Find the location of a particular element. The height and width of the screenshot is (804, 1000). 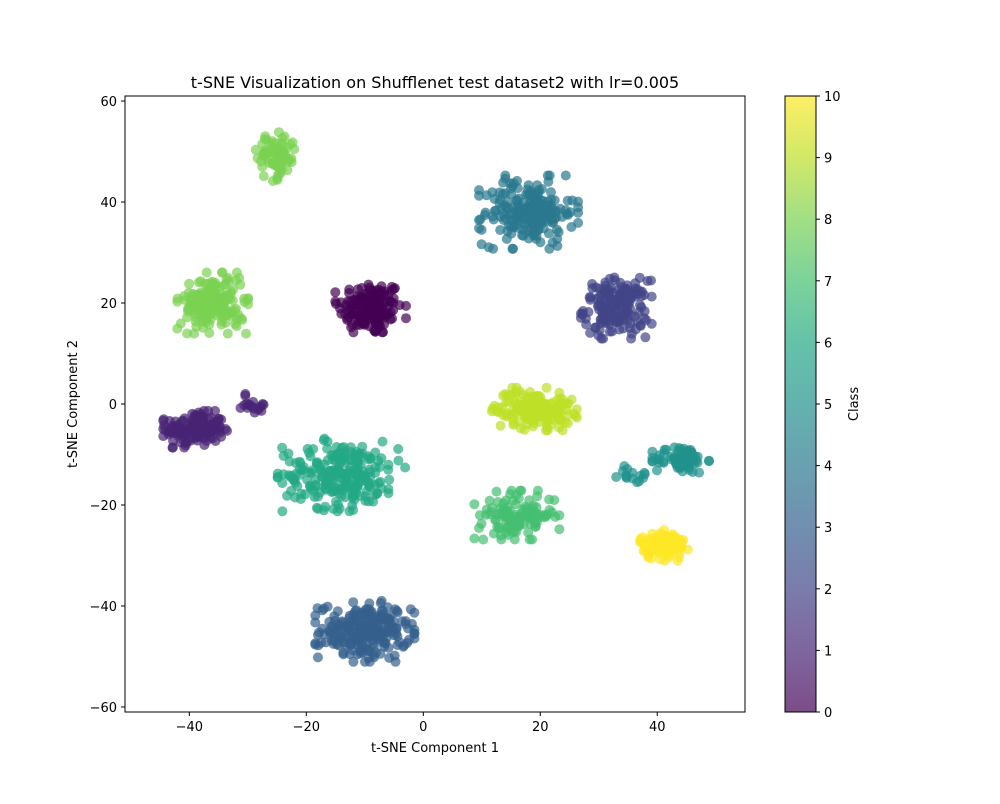

x-axis-ticks: −40 −20 0 20 40 is located at coordinates (421, 723).